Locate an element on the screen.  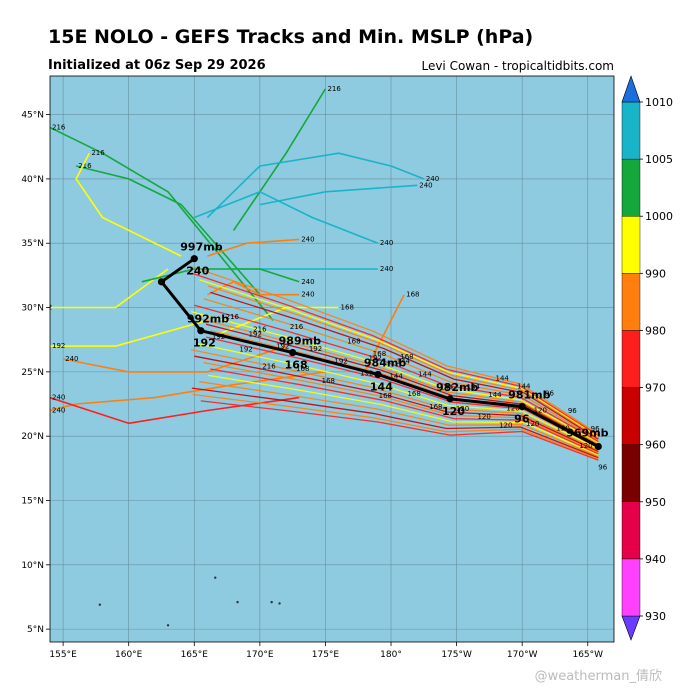
land-masses is located at coordinates (189, 601).